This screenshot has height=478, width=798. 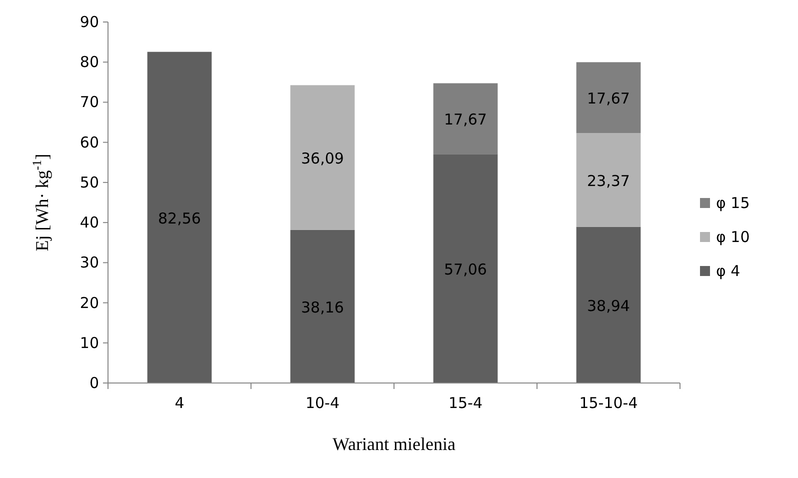 I want to click on data-label: 82,56, so click(x=179, y=218).